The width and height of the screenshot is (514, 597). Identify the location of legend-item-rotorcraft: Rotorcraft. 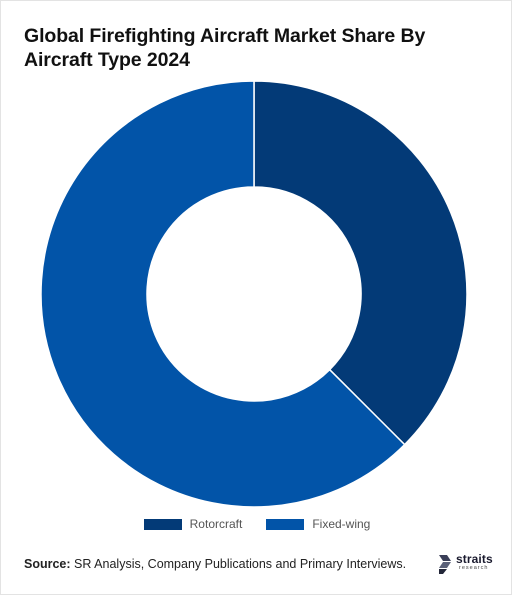
(193, 524).